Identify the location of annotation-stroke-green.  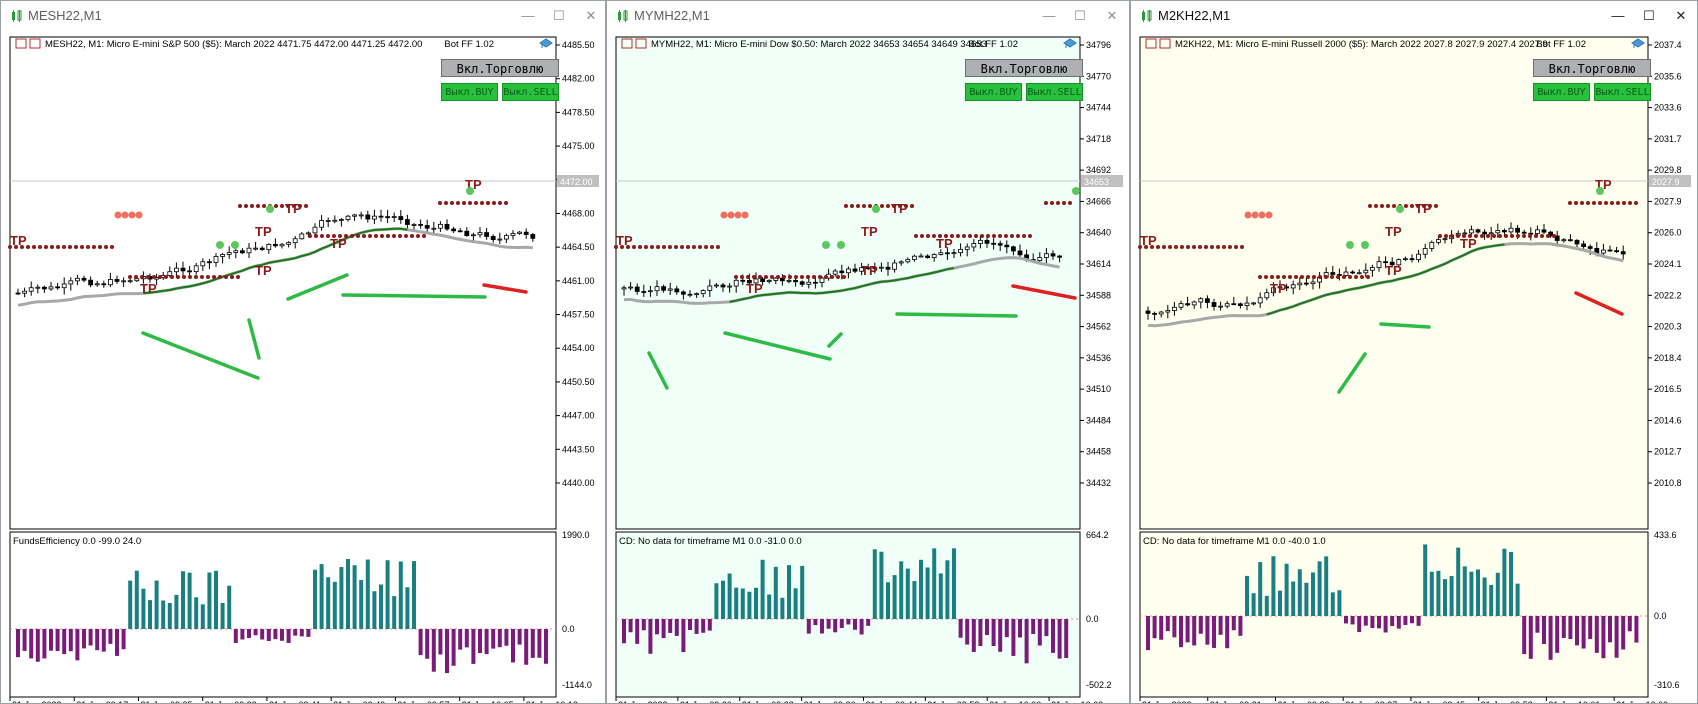
(414, 296).